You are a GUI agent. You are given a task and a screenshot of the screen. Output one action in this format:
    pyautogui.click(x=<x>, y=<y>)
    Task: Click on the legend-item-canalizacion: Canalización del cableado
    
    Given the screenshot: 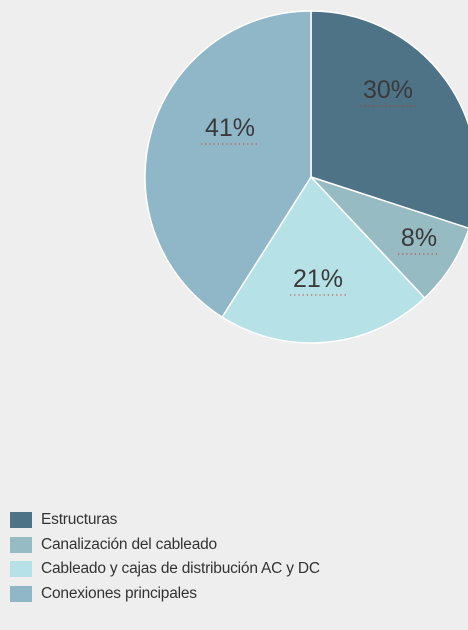 What is the action you would take?
    pyautogui.click(x=230, y=545)
    